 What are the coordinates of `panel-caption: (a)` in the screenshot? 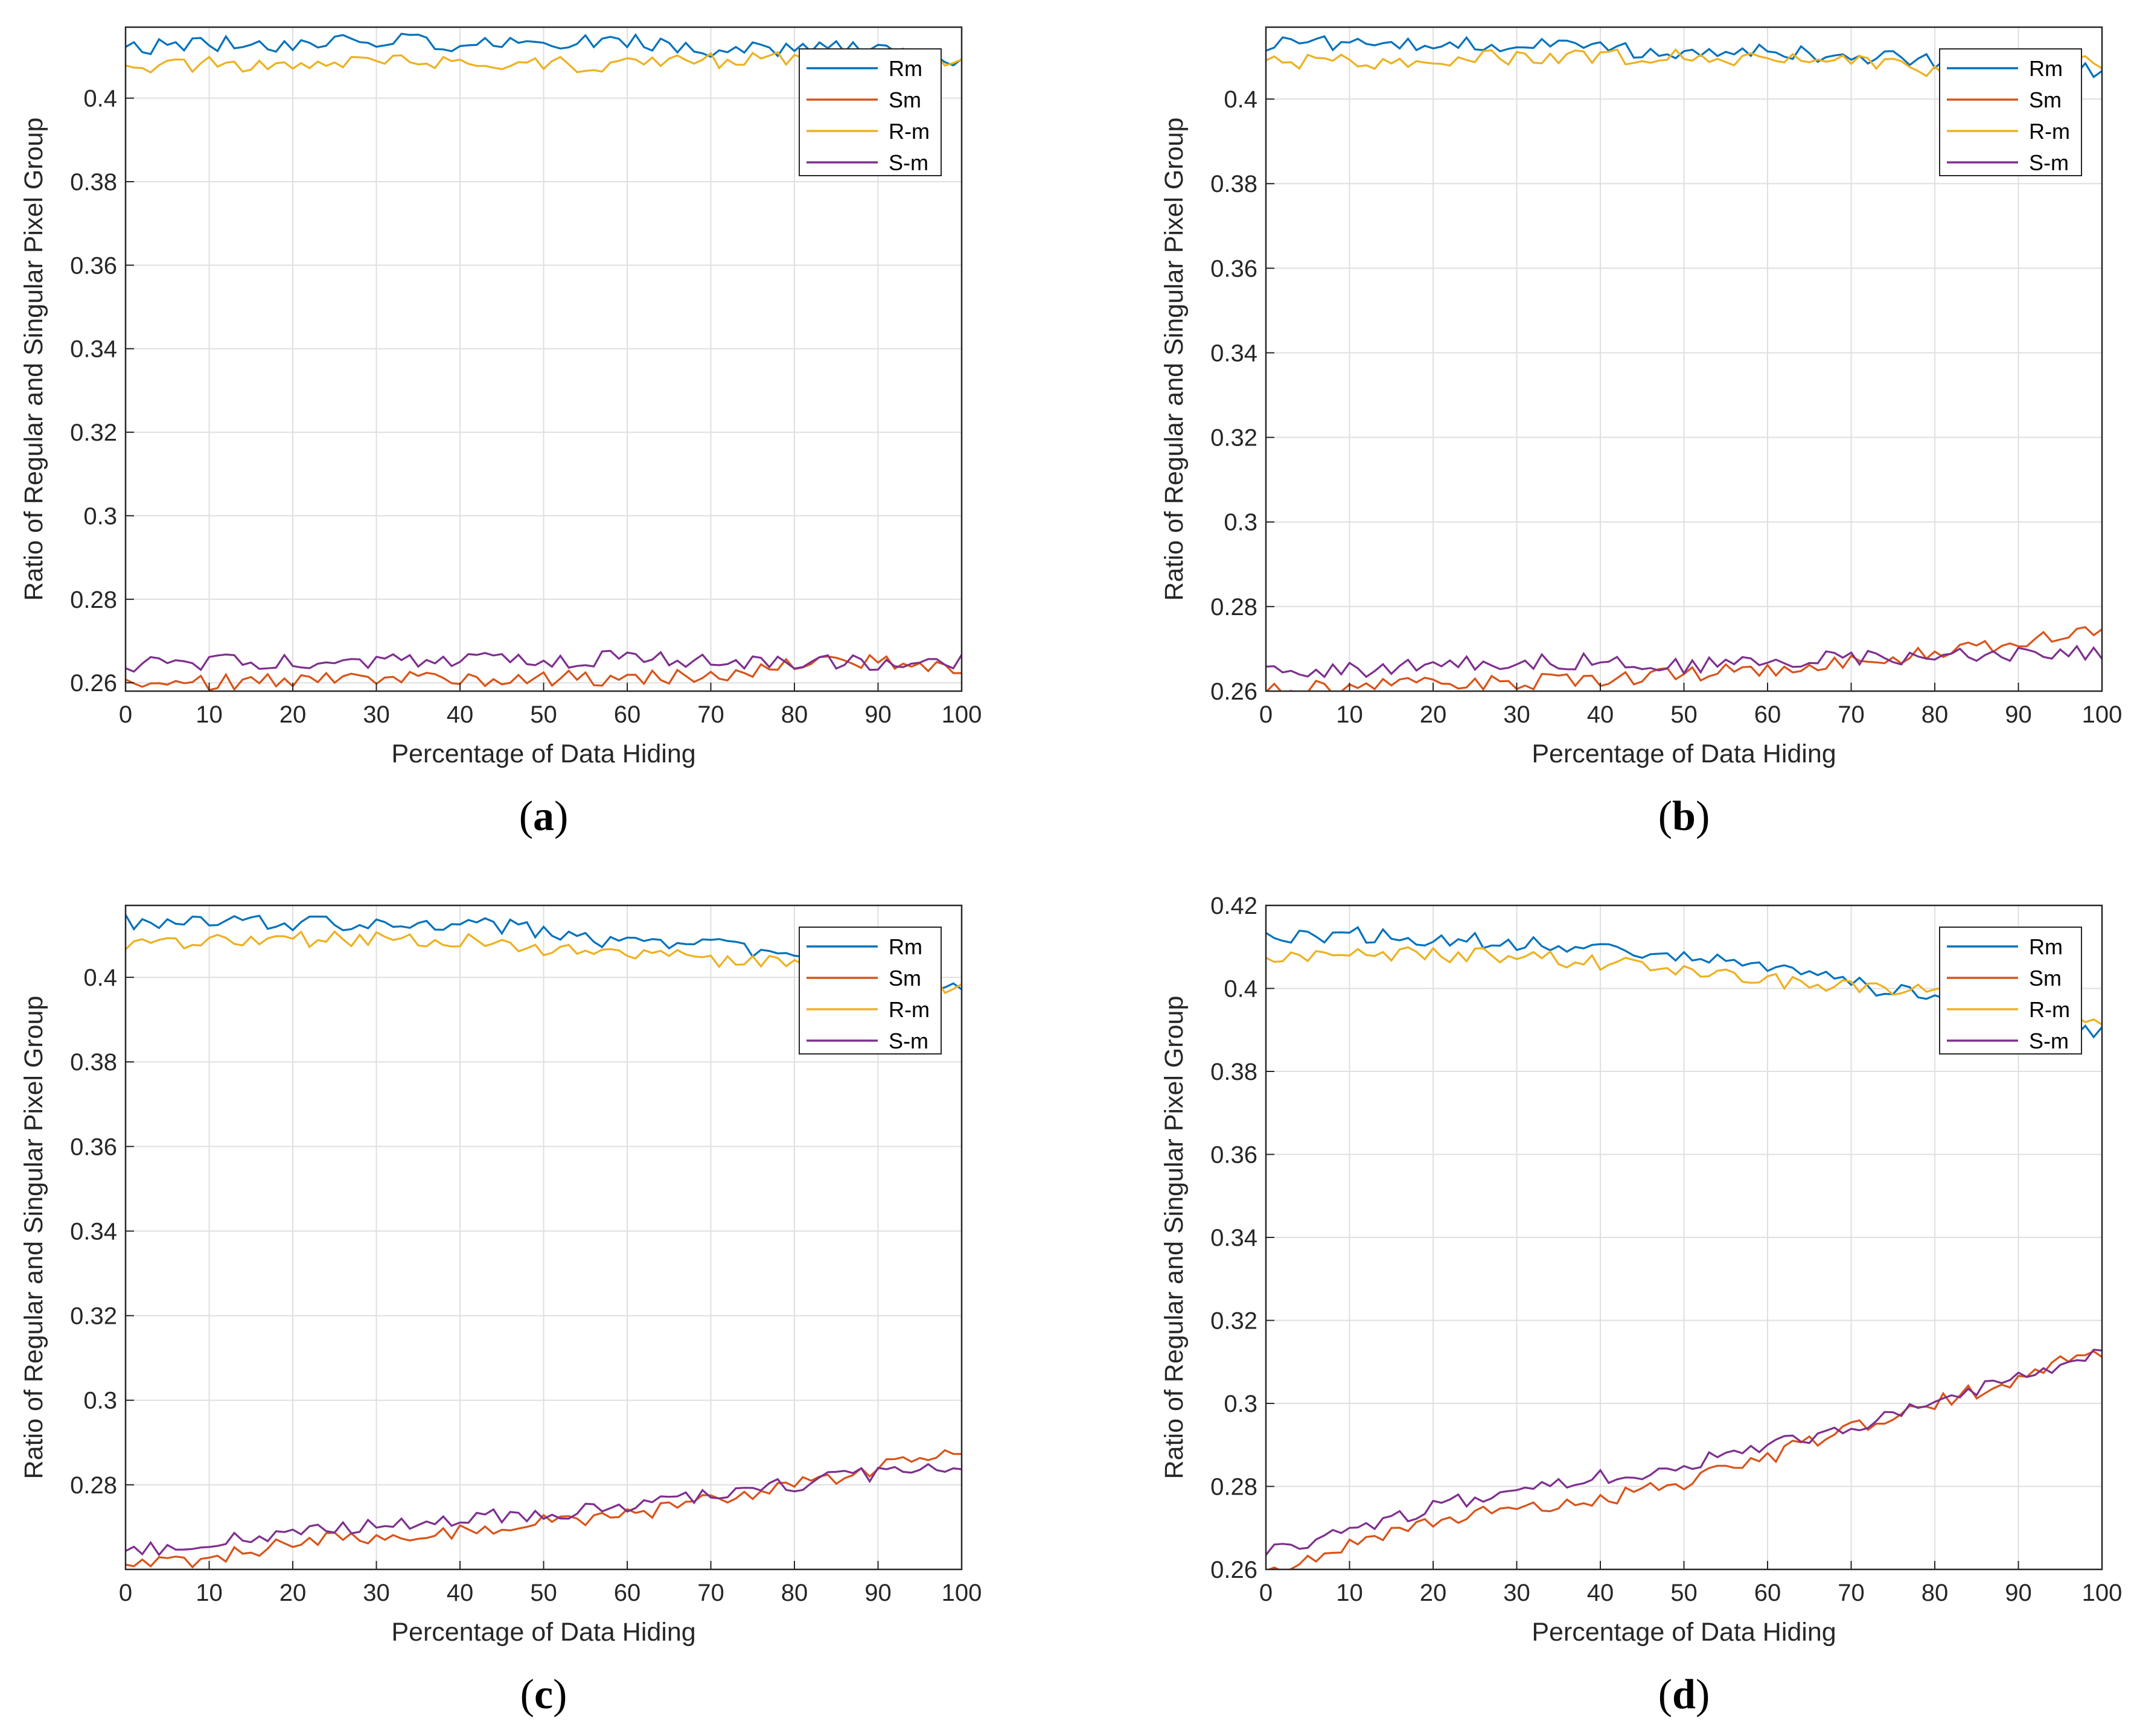 It's located at (544, 816).